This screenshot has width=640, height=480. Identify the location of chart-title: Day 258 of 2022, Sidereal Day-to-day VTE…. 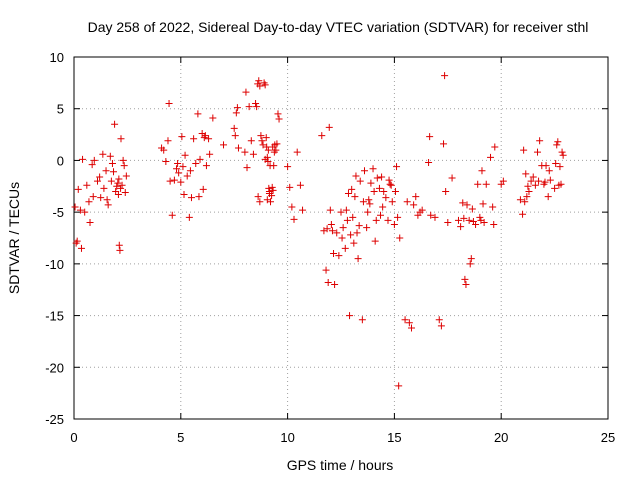
(338, 27).